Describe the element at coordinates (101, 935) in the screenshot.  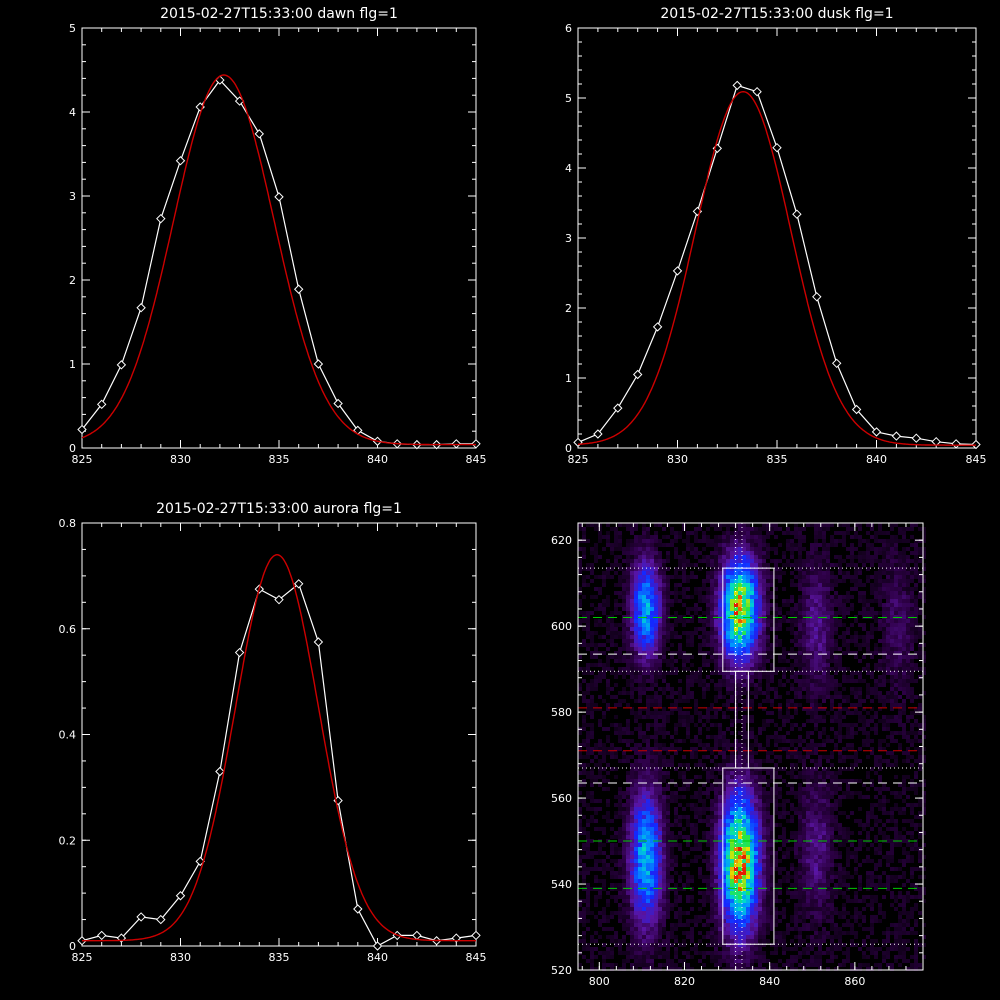
I see `data-point` at that location.